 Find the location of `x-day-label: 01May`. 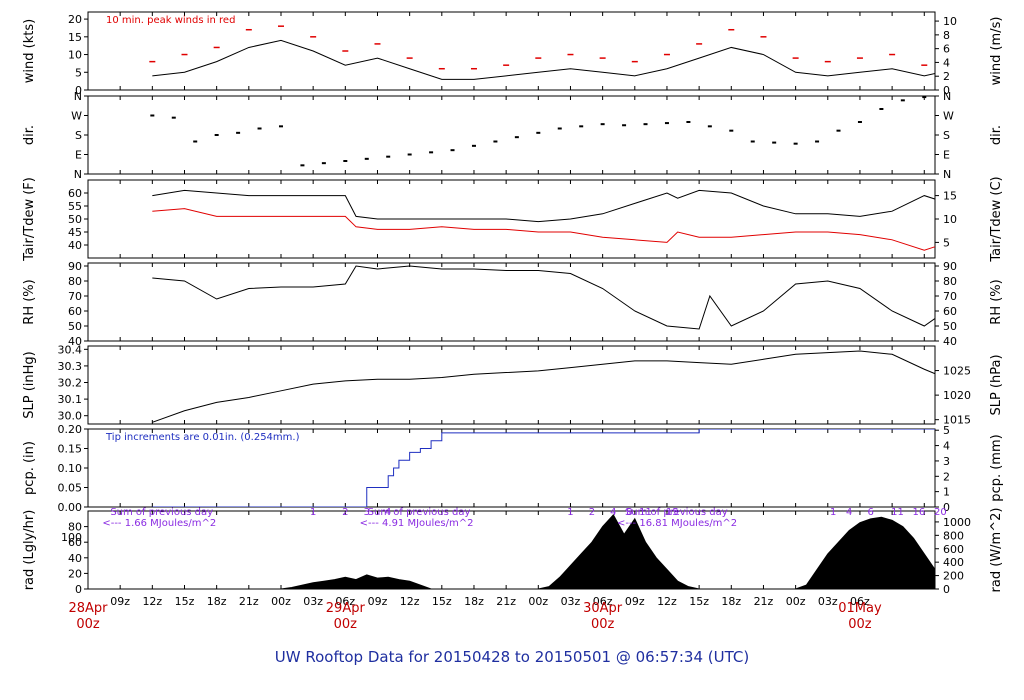

x-day-label: 01May is located at coordinates (860, 608).